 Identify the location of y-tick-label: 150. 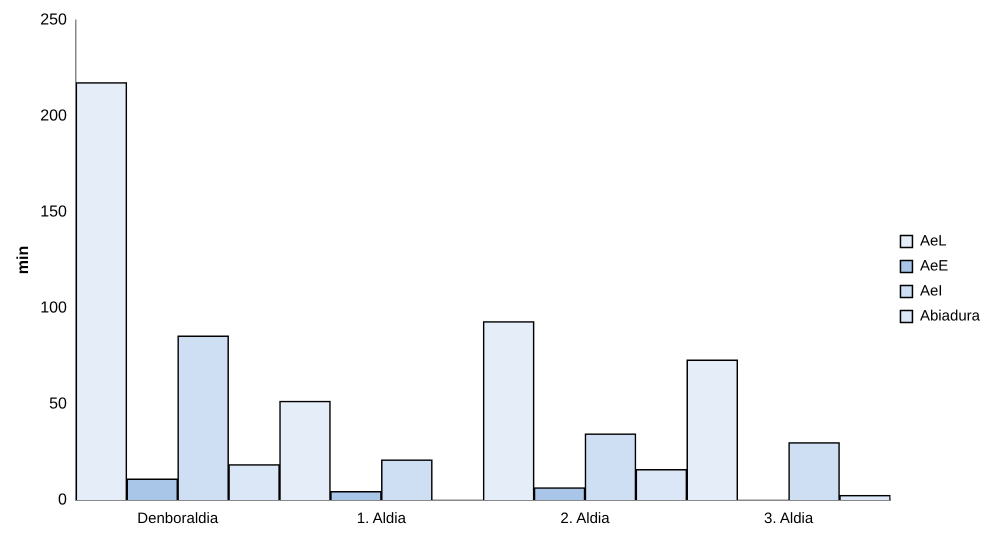
(53, 211).